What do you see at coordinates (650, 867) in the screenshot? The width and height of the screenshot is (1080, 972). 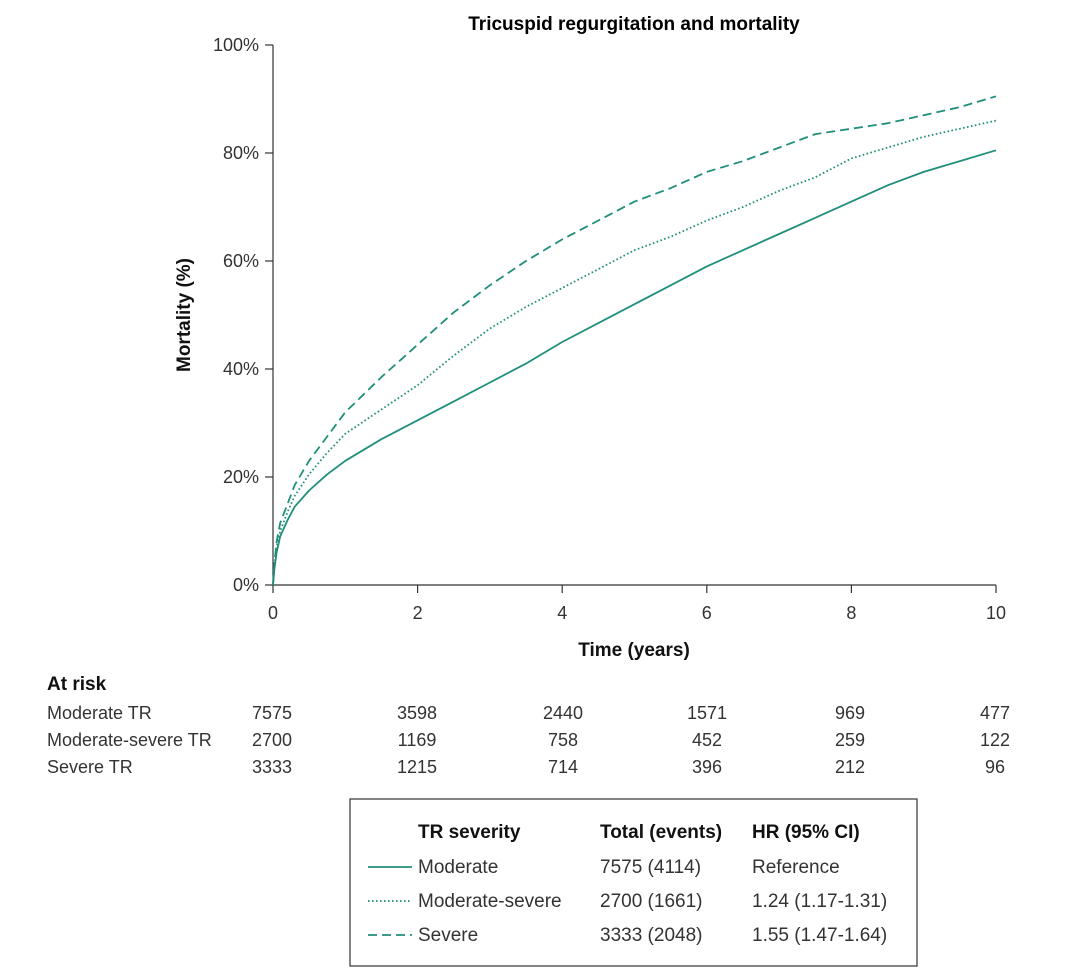 I see `legend-total: 7575 (4114)` at bounding box center [650, 867].